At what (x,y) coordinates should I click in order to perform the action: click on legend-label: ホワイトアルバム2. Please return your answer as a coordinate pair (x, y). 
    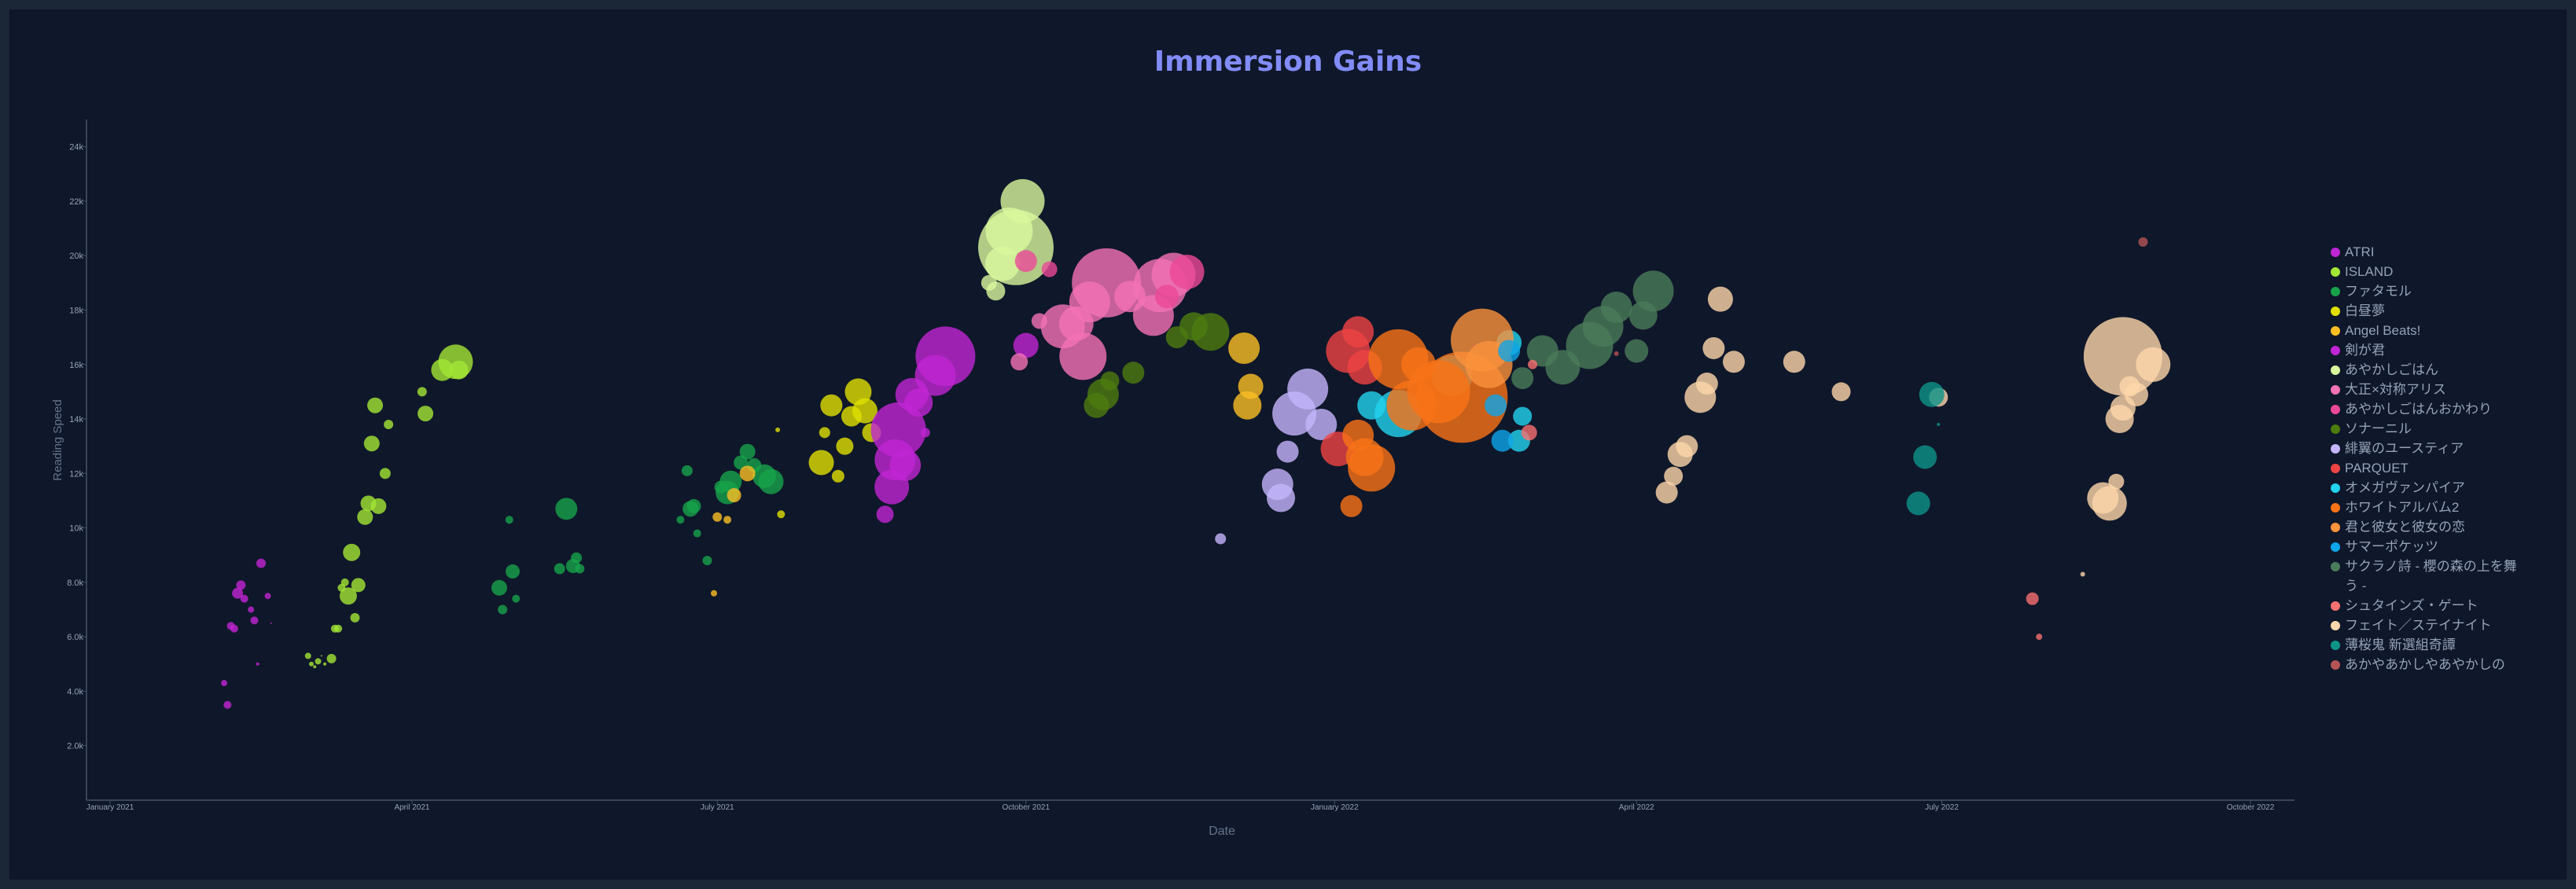
    Looking at the image, I should click on (2402, 508).